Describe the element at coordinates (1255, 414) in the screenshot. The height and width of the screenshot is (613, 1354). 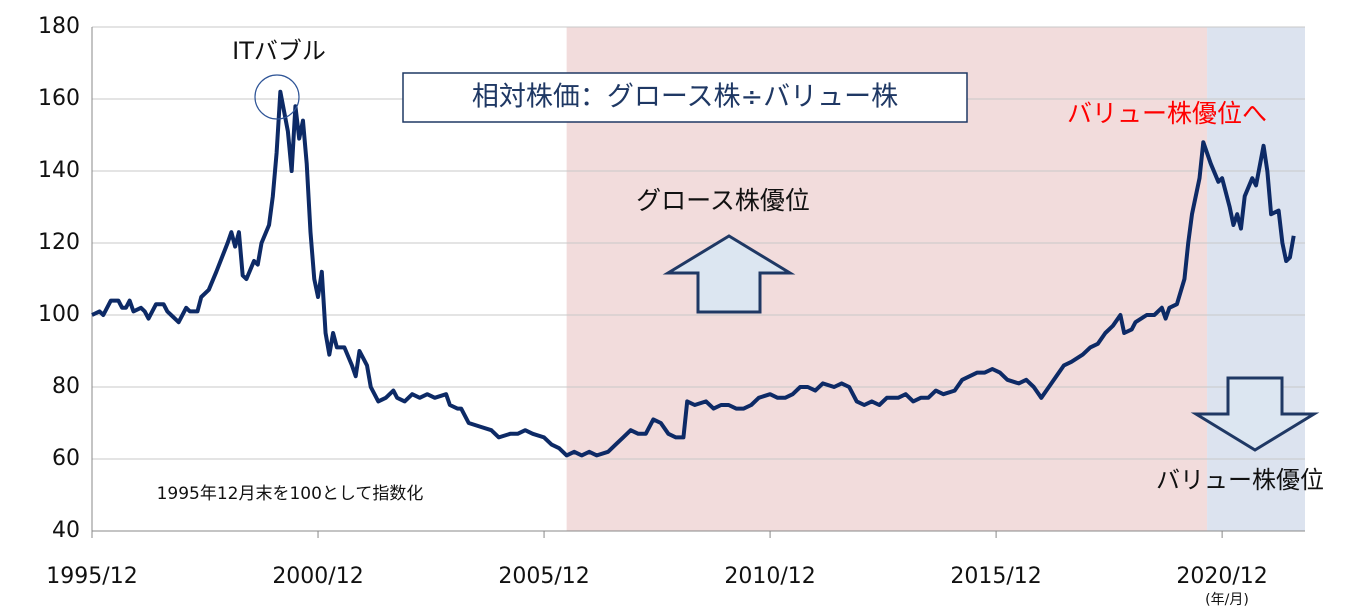
I see `down-arrow` at that location.